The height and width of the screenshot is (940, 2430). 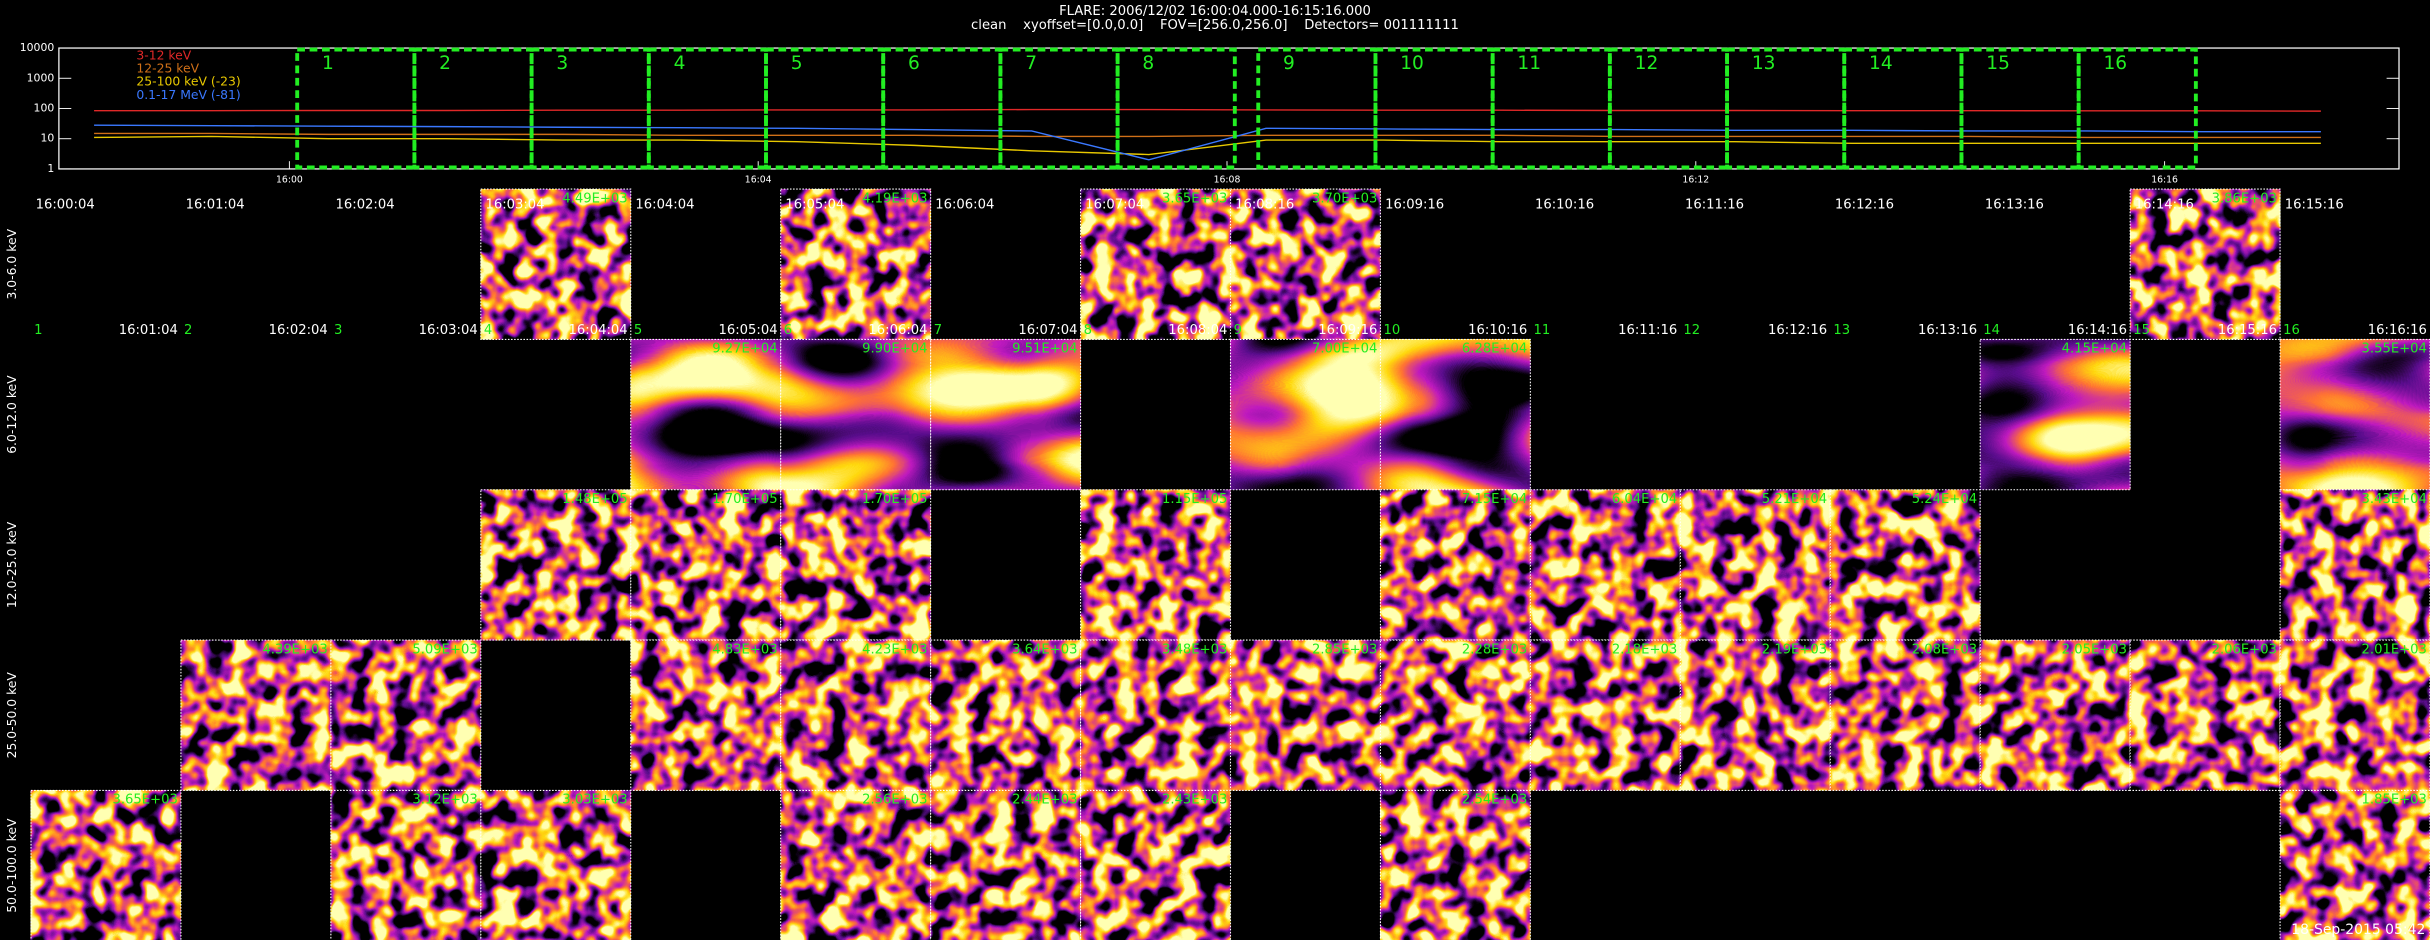 What do you see at coordinates (2394, 499) in the screenshot?
I see `peak-label: 3.43E+04` at bounding box center [2394, 499].